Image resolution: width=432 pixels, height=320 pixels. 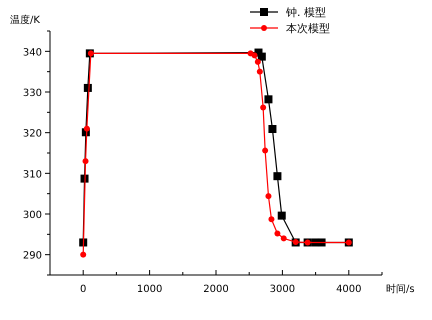 What do you see at coordinates (25, 20) in the screenshot?
I see `y-axis-title: 温度/K` at bounding box center [25, 20].